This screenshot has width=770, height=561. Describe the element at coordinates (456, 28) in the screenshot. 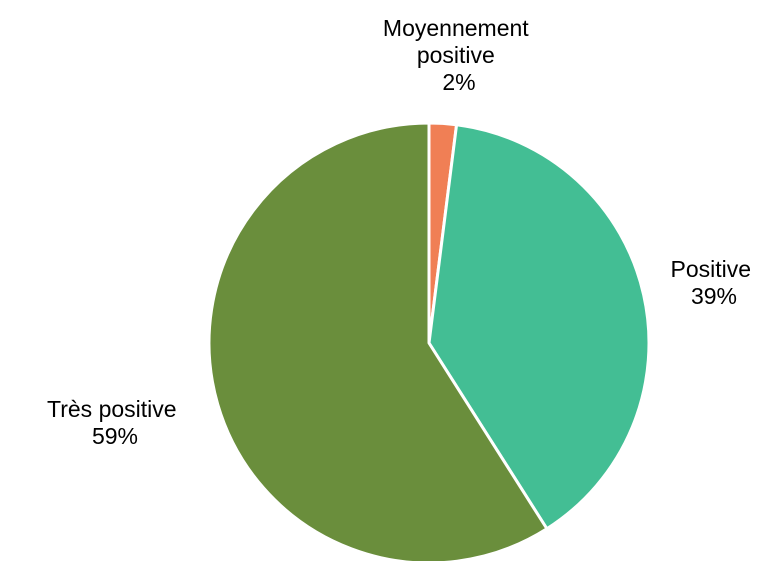

I see `slice-label-line: Moyennement` at that location.